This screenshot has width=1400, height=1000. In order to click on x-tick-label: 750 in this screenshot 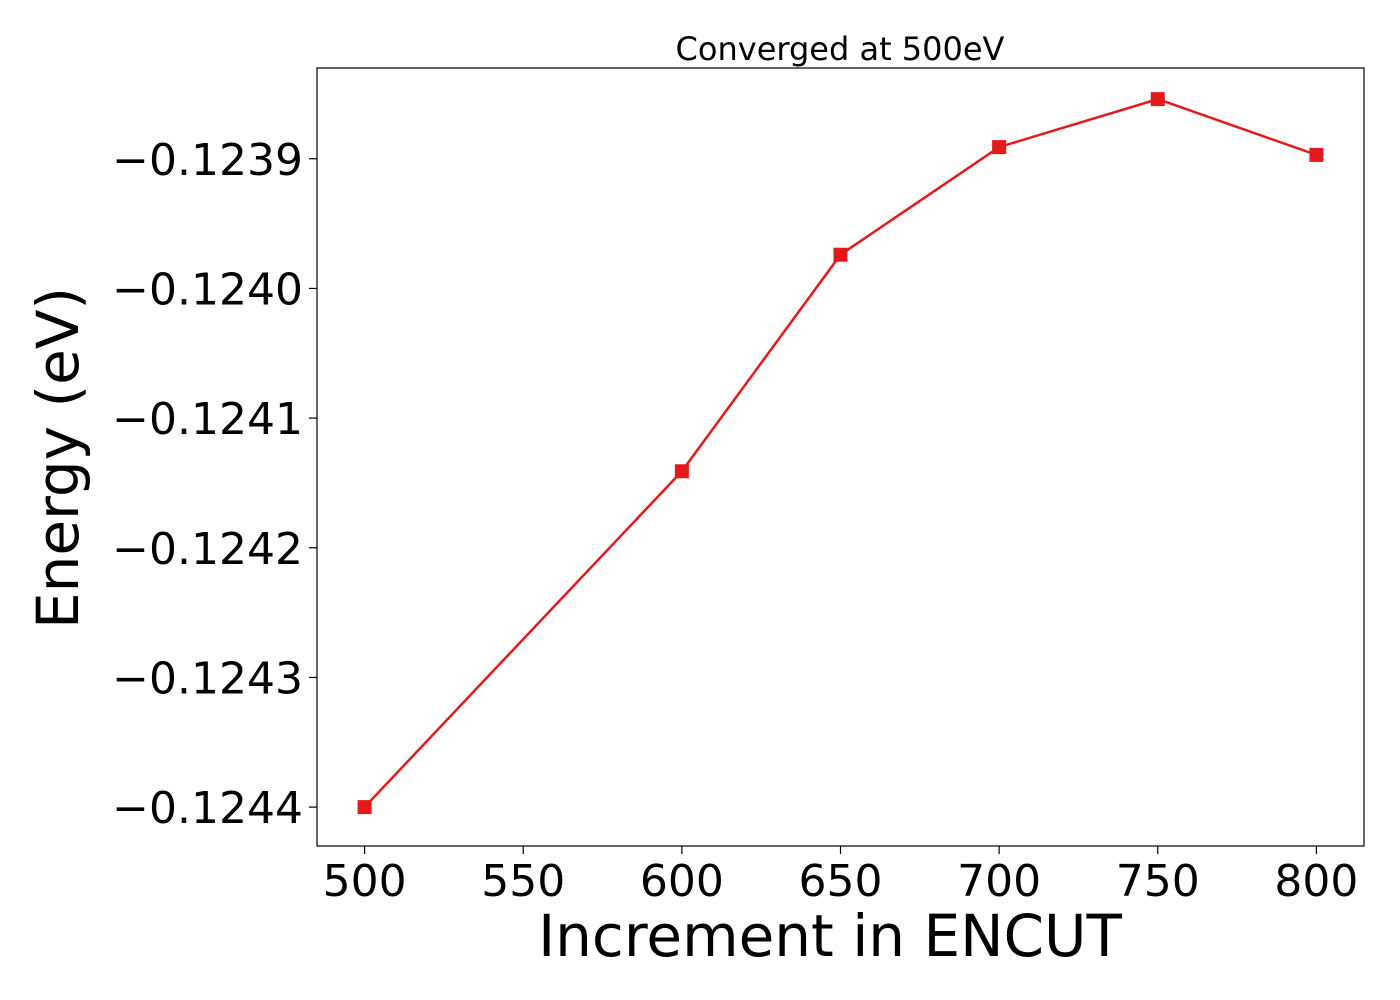, I will do `click(1158, 881)`.